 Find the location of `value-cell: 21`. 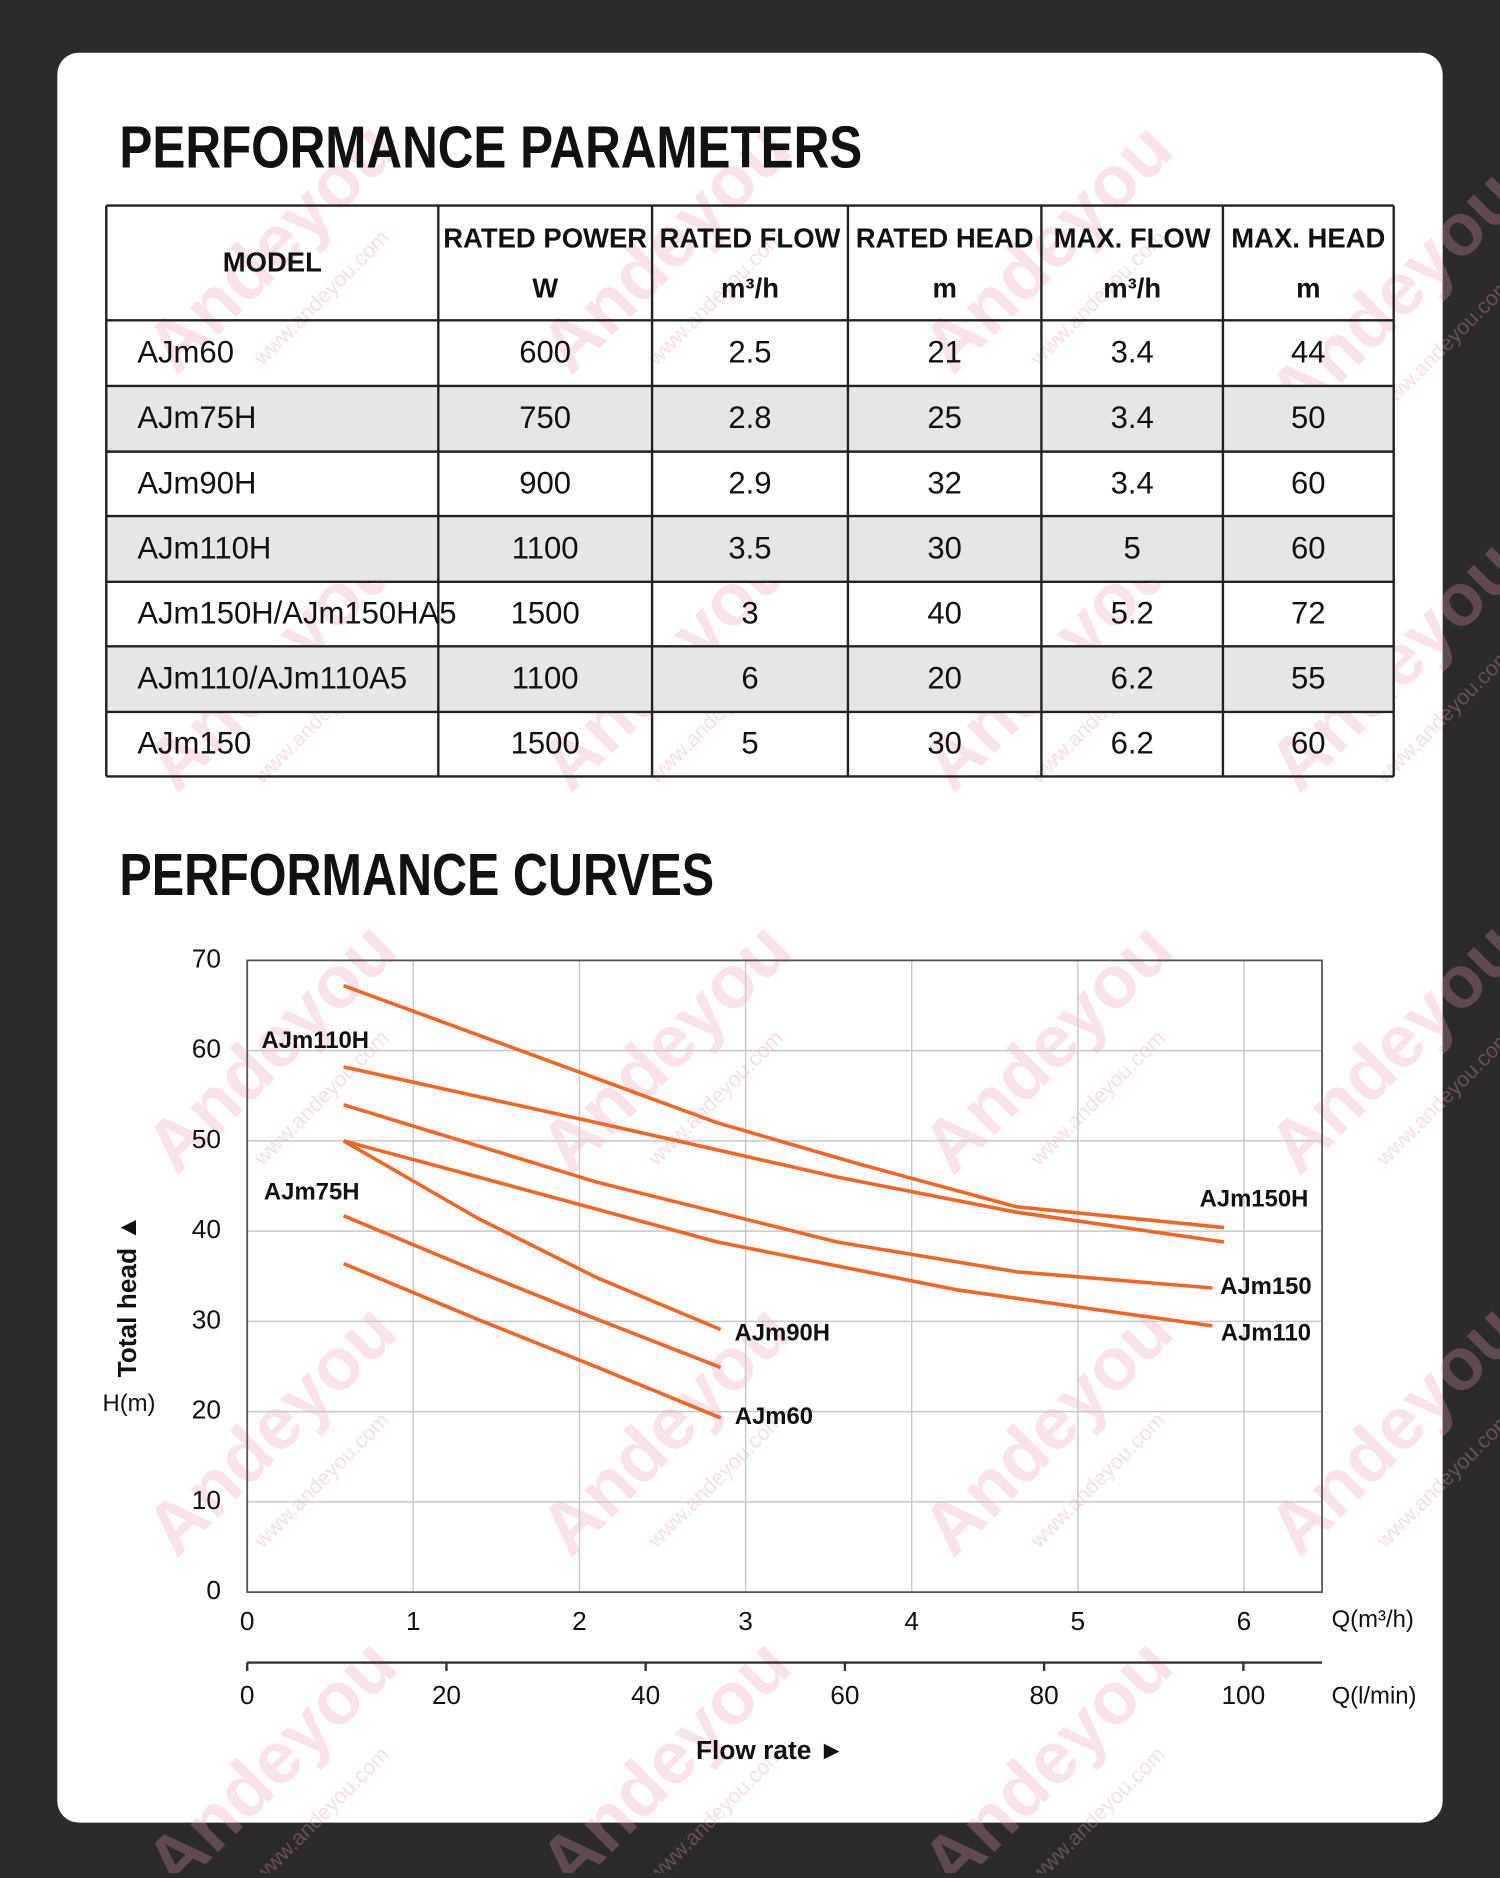

value-cell: 21 is located at coordinates (944, 351).